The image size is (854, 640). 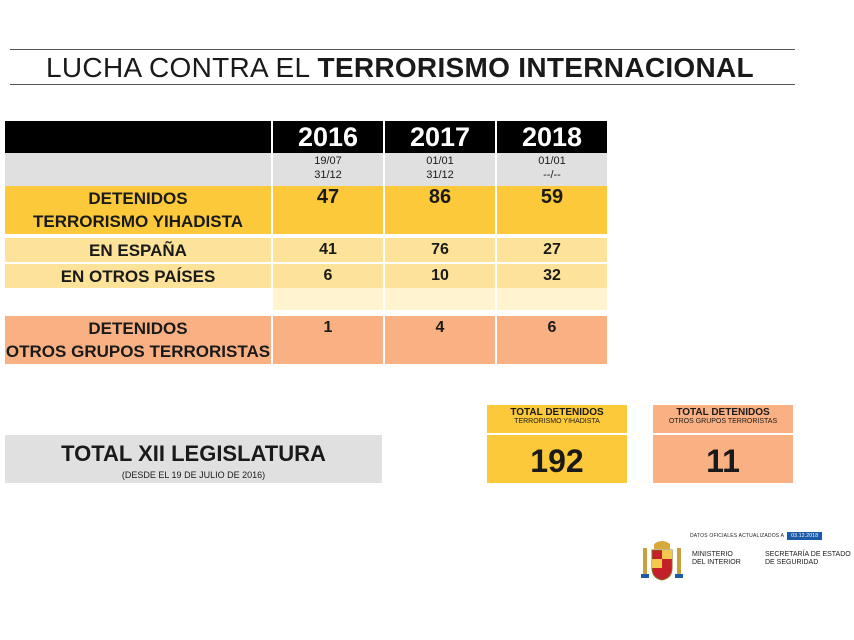 I want to click on total-otros-sublabel: OTROS GRUPOS TERRORISTAS, so click(x=723, y=421).